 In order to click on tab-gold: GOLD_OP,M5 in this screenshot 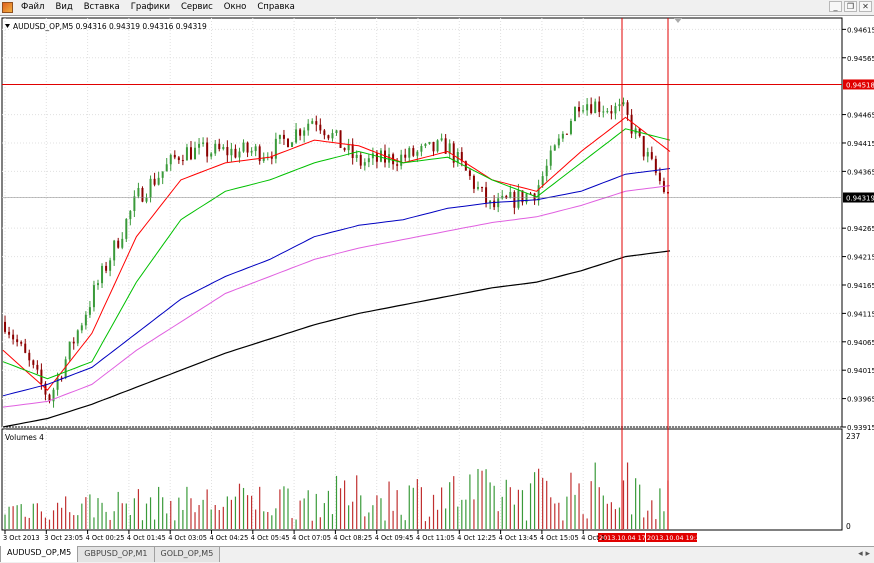, I will do `click(187, 554)`.